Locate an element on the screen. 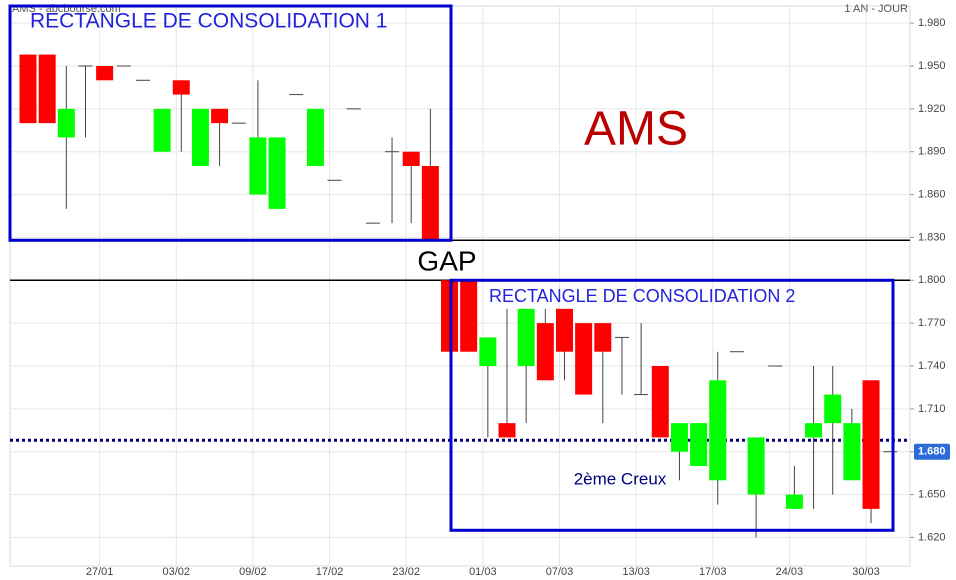 The image size is (956, 580). x-tick-label: 30/03 is located at coordinates (866, 572).